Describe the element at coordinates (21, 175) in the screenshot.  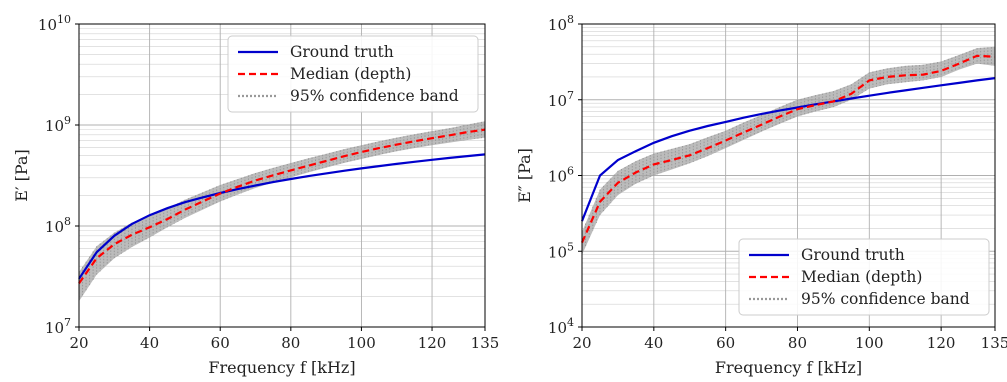
I see `y-axis-label: E′ [Pa]` at that location.